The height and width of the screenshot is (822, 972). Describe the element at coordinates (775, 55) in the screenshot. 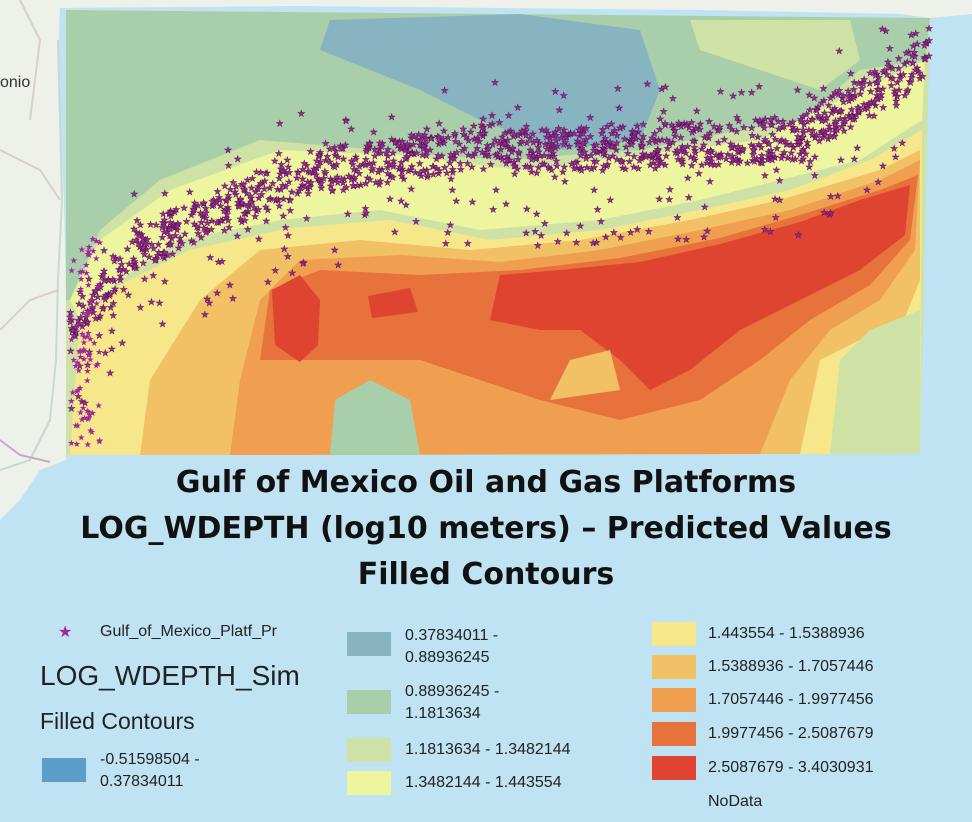

I see `contour-band-light-green-east` at that location.